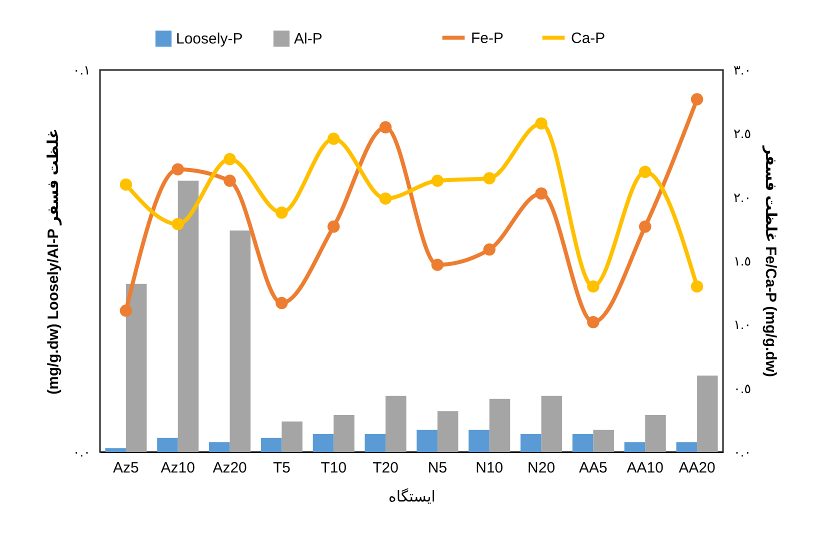 Image resolution: width=813 pixels, height=543 pixels. Describe the element at coordinates (743, 388) in the screenshot. I see `y2-tick-label: ٠.٥` at that location.